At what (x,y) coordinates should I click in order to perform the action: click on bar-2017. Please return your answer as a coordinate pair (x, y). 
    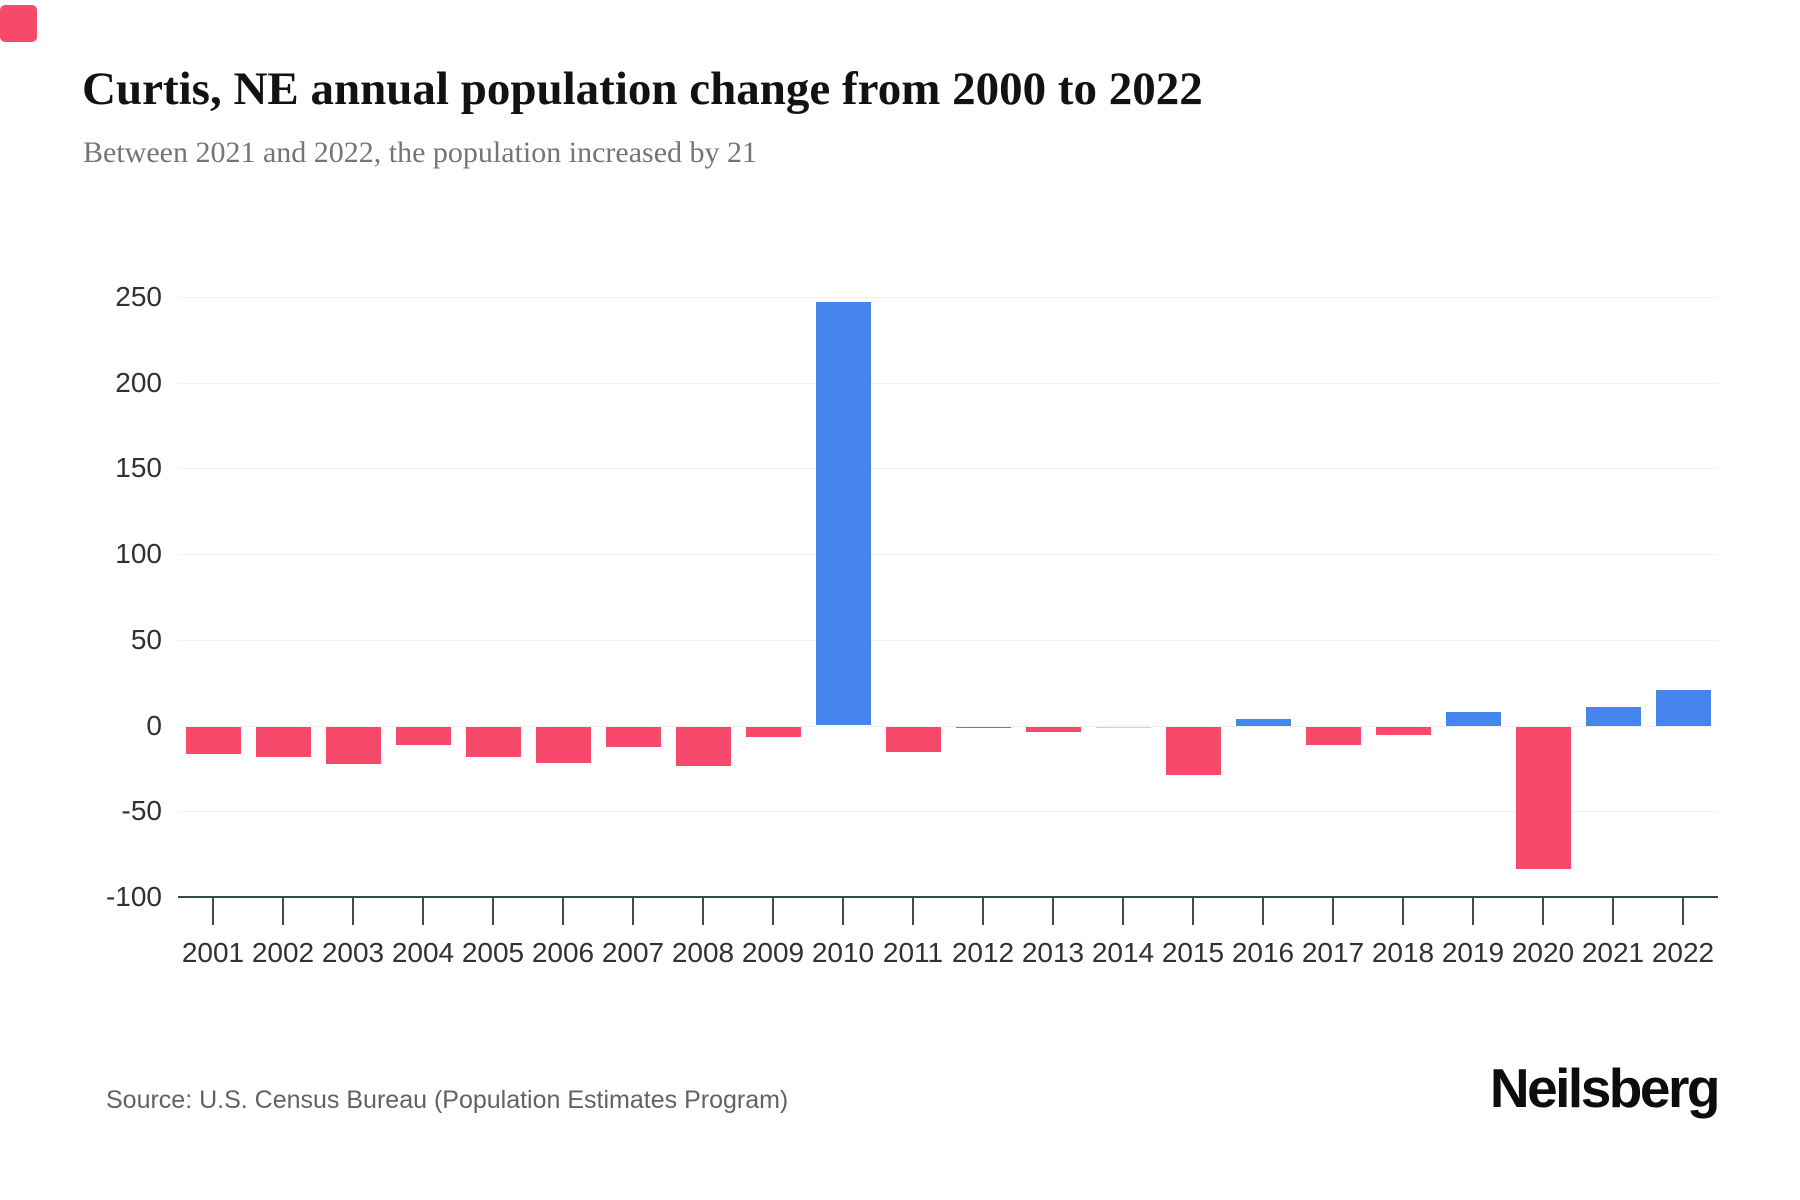
    Looking at the image, I should click on (1333, 736).